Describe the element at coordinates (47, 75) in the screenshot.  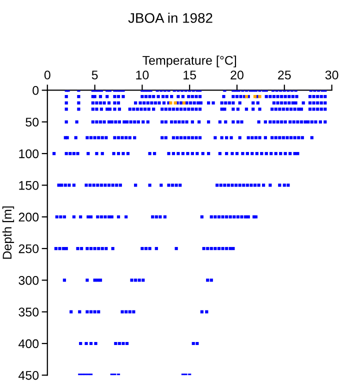
I see `x-tick-label: 0` at that location.